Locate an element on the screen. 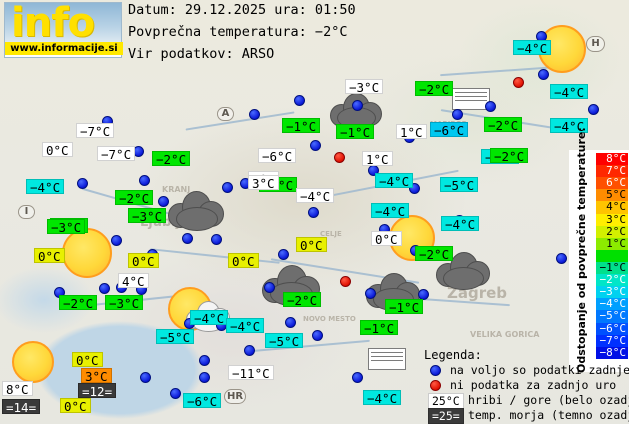 The image size is (629, 424). sea-temperature-label: =12= is located at coordinates (97, 391).